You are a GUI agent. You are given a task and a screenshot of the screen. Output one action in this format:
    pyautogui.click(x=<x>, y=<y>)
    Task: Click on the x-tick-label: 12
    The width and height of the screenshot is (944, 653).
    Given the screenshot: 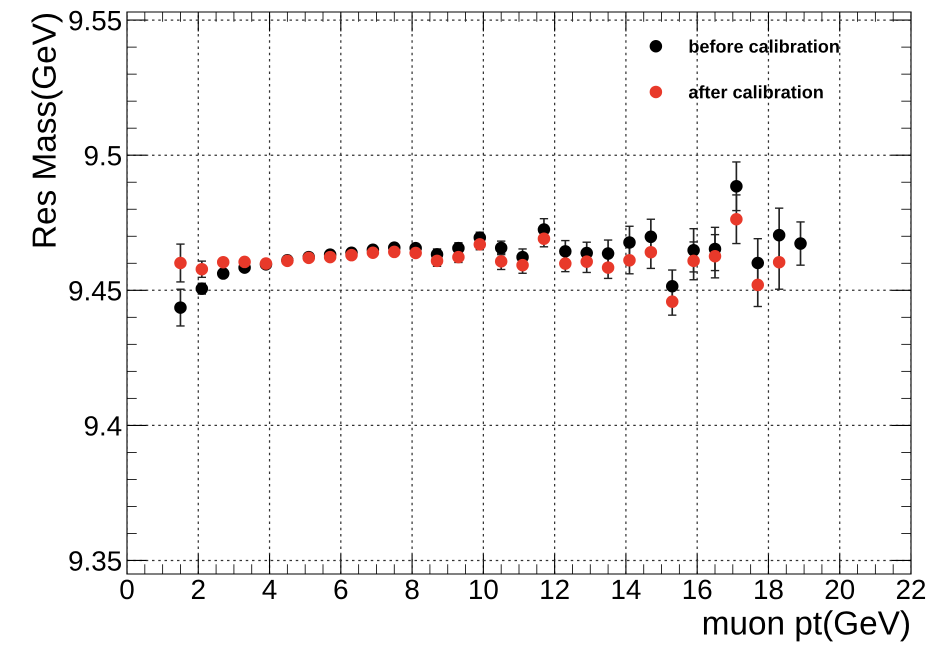 What is the action you would take?
    pyautogui.click(x=555, y=589)
    